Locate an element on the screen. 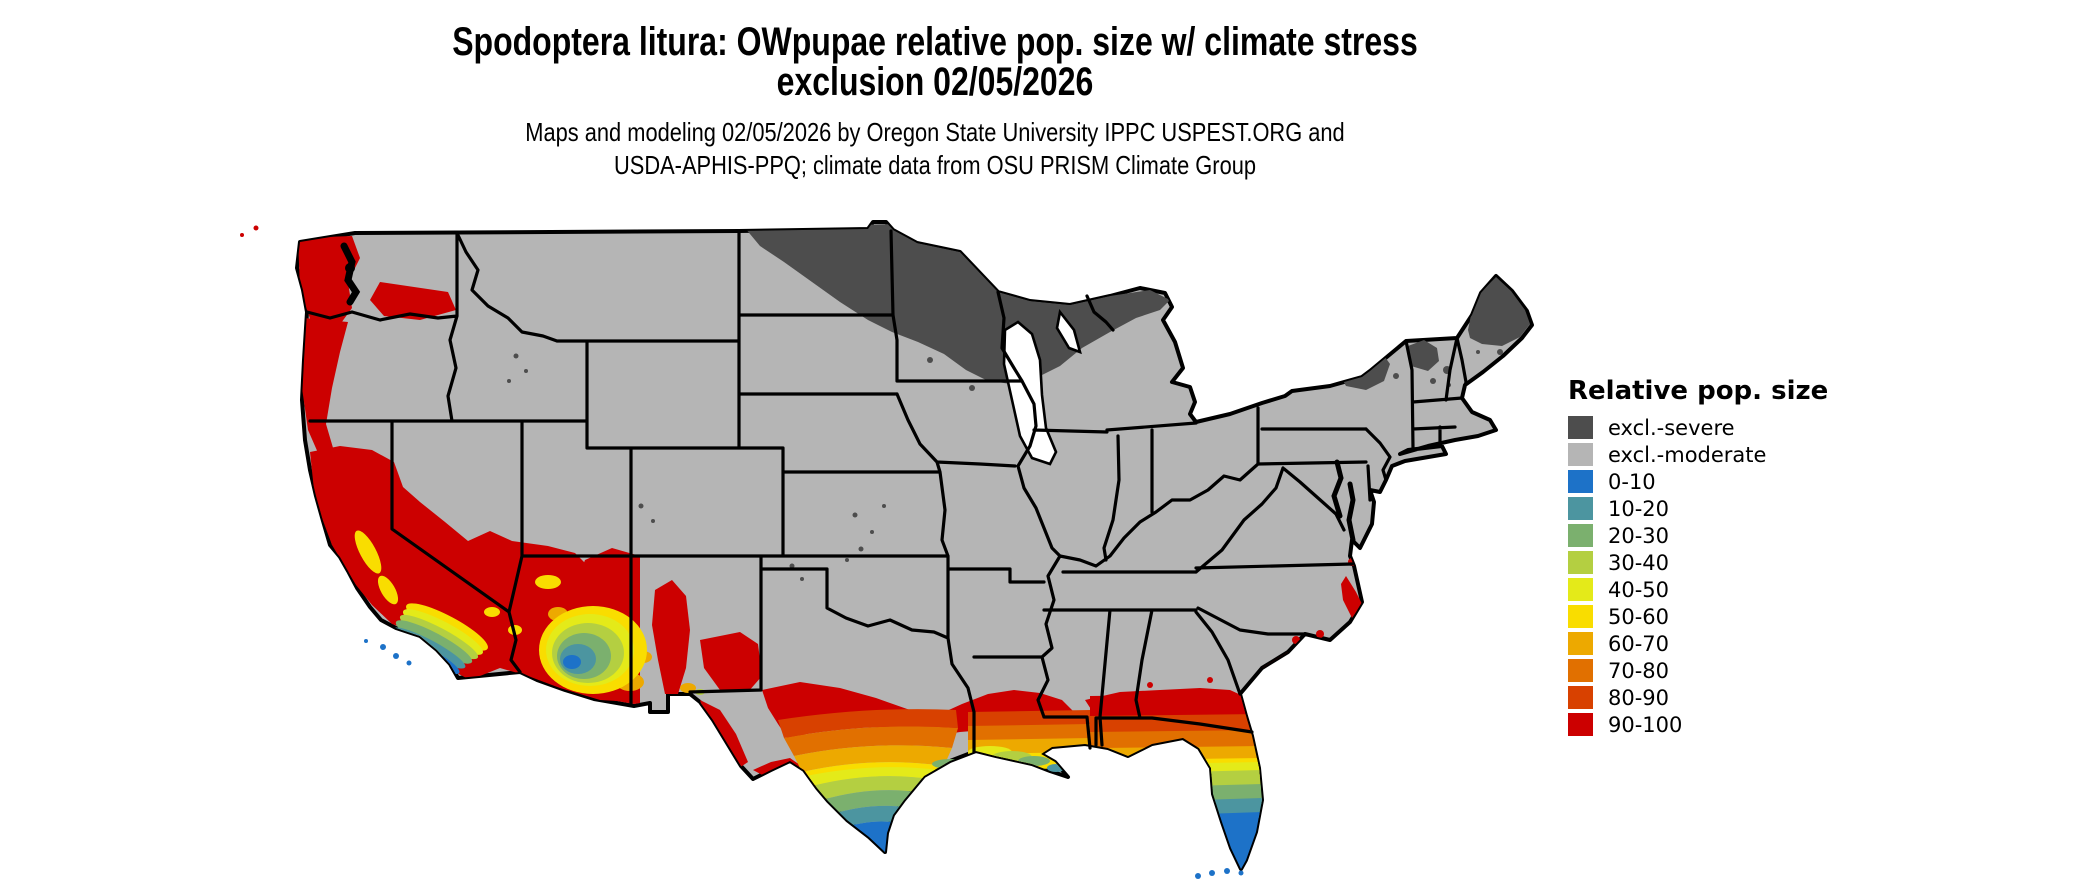 This screenshot has height=892, width=2100. puget-sound-blob is located at coordinates (350, 268).